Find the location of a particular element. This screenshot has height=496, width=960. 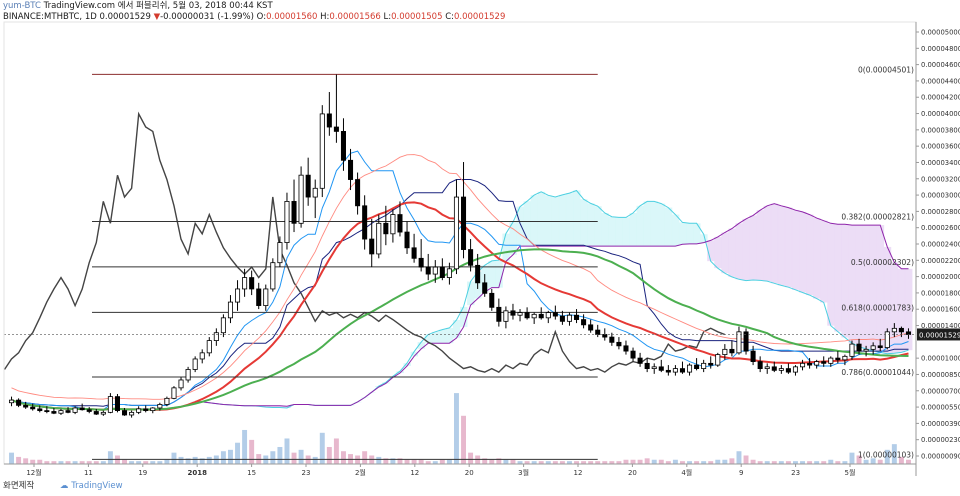

price-tick-label: 0.00004600 is located at coordinates (940, 65).